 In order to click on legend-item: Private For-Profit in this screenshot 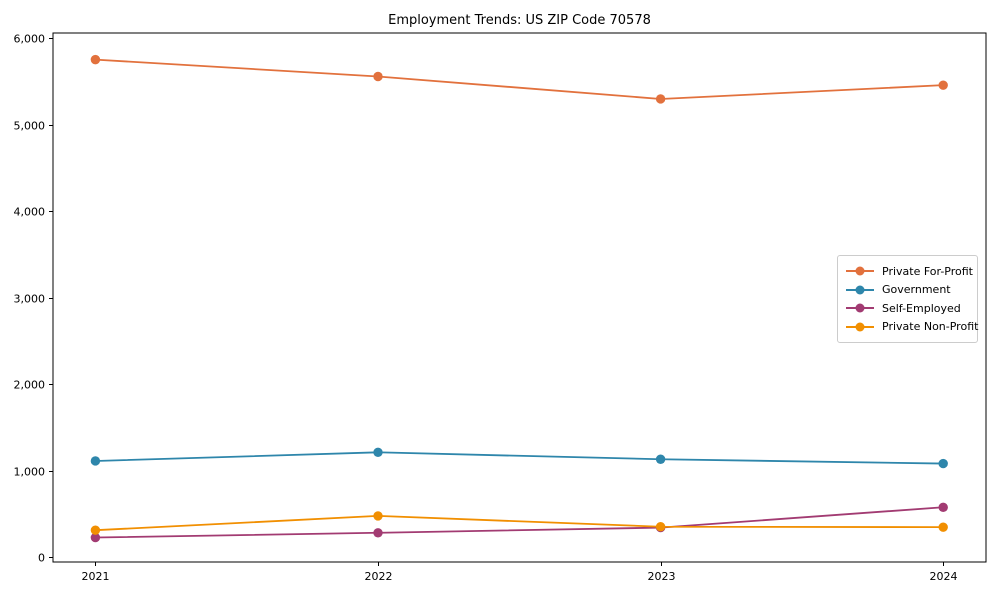, I will do `click(909, 271)`.